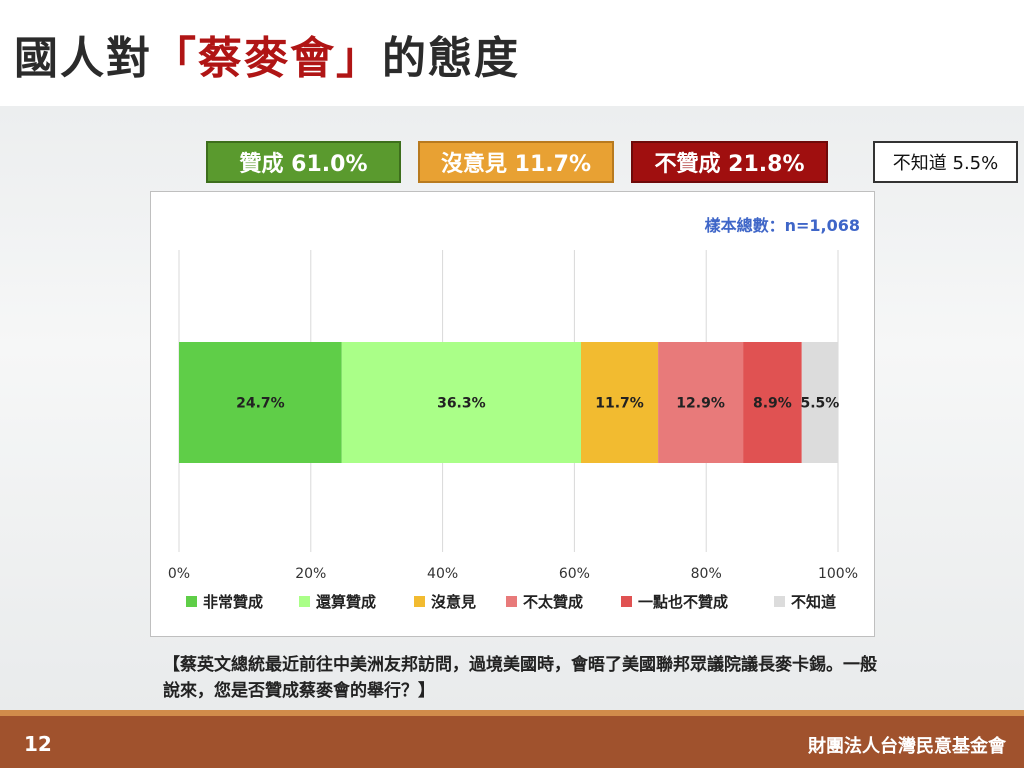  What do you see at coordinates (453, 602) in the screenshot?
I see `legend-label: 沒意見` at bounding box center [453, 602].